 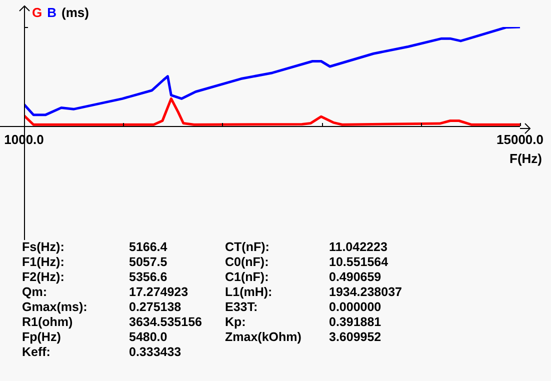 I want to click on text: 11.042223, so click(x=358, y=247).